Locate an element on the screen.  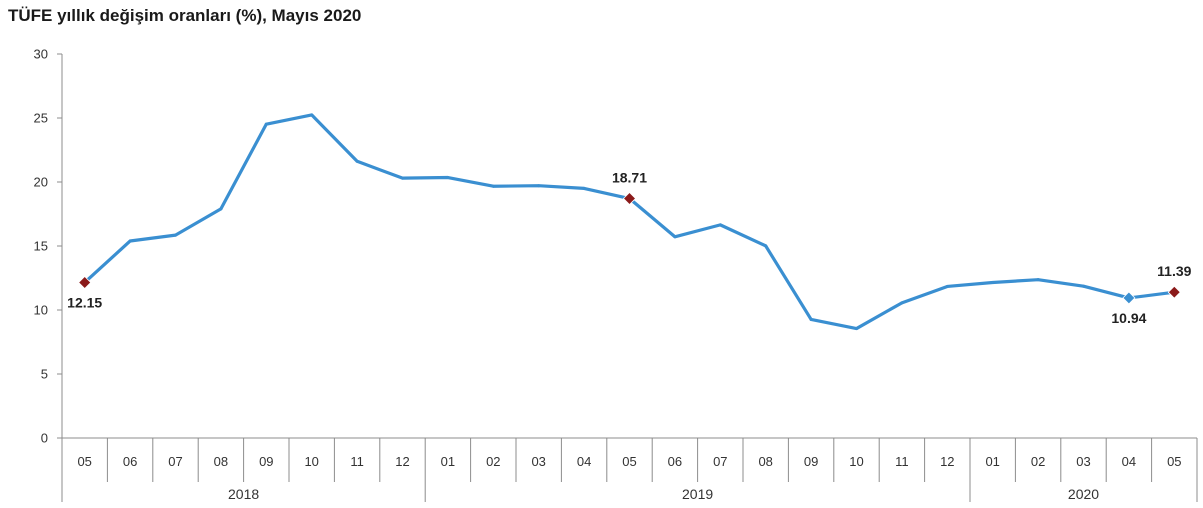
y-tick-label: 20 is located at coordinates (41, 182).